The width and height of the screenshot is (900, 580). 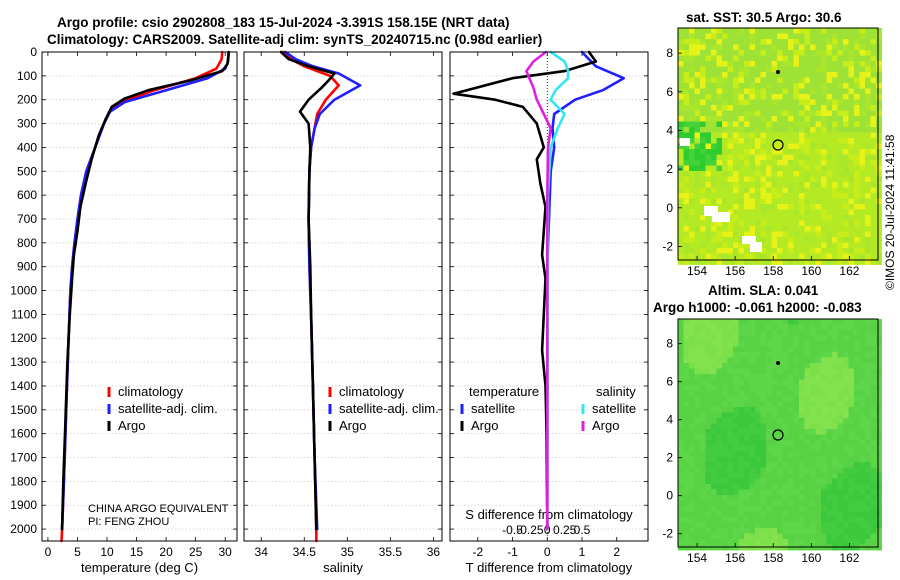 What do you see at coordinates (525, 290) in the screenshot?
I see `series-line-temperature-argo` at bounding box center [525, 290].